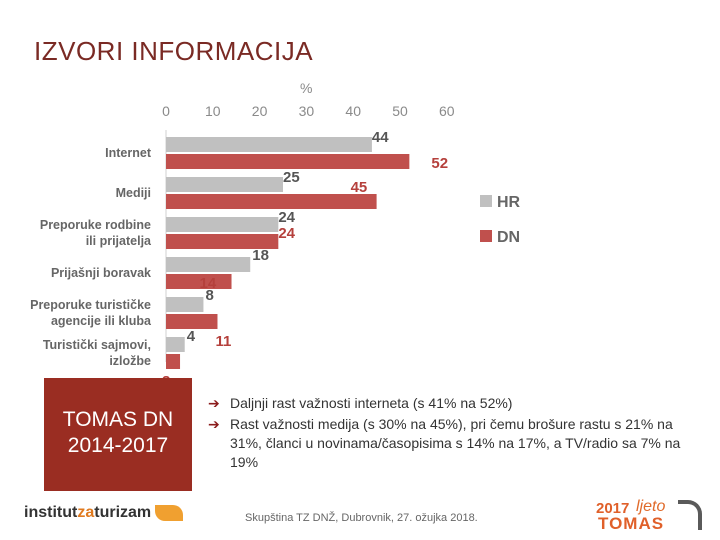 The height and width of the screenshot is (540, 720). Describe the element at coordinates (509, 202) in the screenshot. I see `legend-label: HR` at that location.